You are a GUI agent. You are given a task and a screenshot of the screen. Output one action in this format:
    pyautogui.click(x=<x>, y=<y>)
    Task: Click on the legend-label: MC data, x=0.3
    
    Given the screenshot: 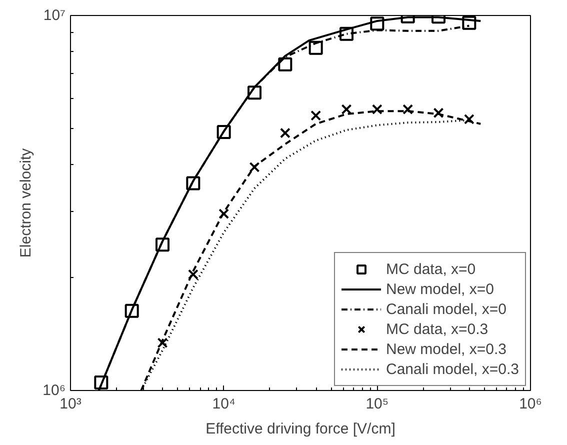 What is the action you would take?
    pyautogui.click(x=437, y=329)
    